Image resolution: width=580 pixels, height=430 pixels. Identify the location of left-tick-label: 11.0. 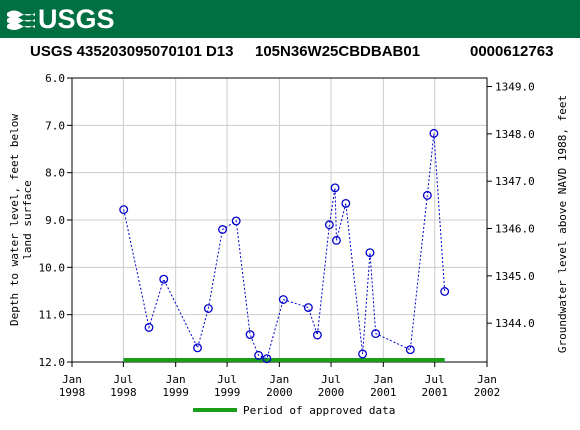
(52, 315).